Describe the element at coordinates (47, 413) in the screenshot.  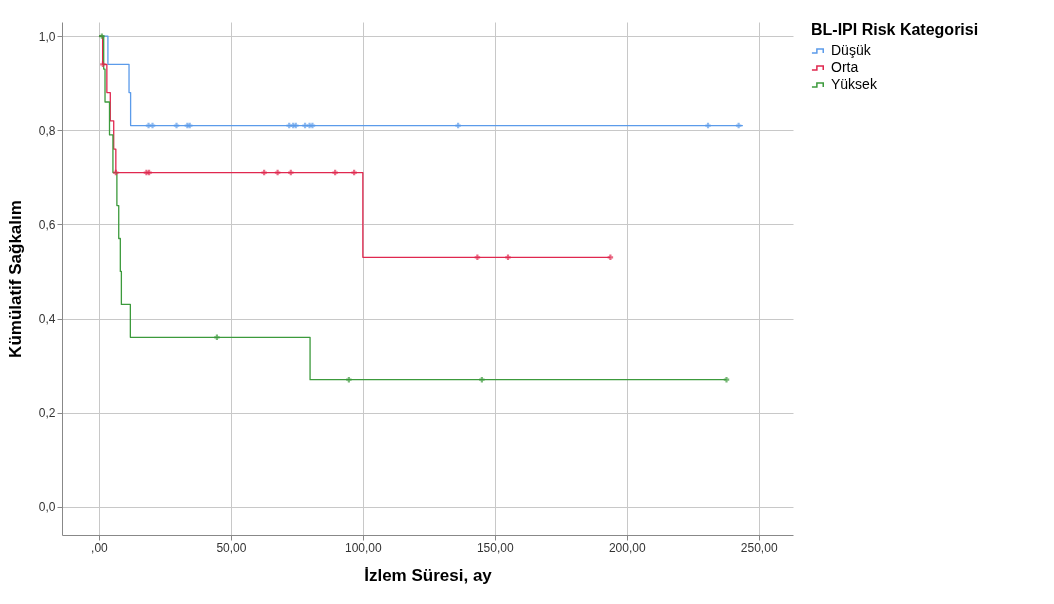
I see `y-tick-label: 0,2` at that location.